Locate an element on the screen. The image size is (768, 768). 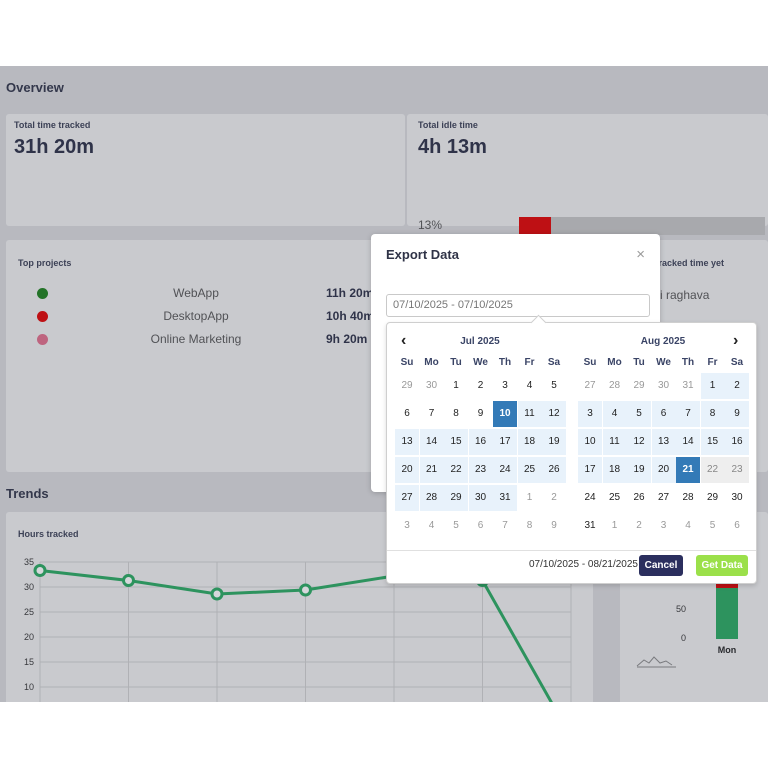
weekday-header: Mo is located at coordinates (431, 362).